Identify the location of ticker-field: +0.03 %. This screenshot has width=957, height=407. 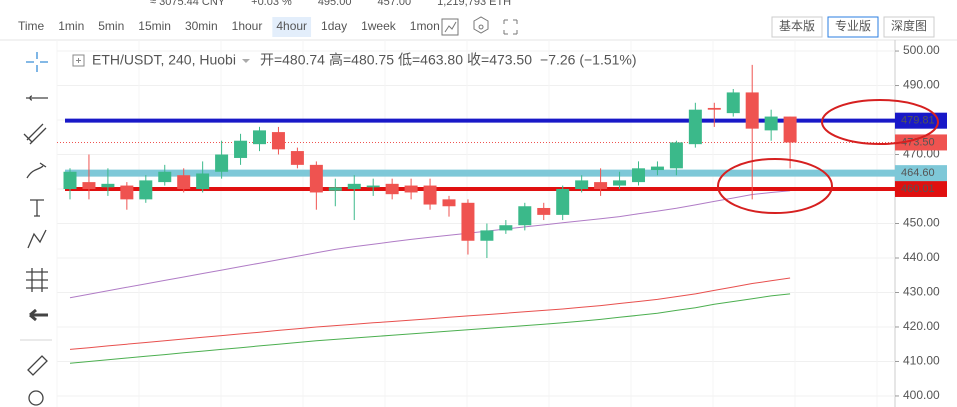
(271, 4).